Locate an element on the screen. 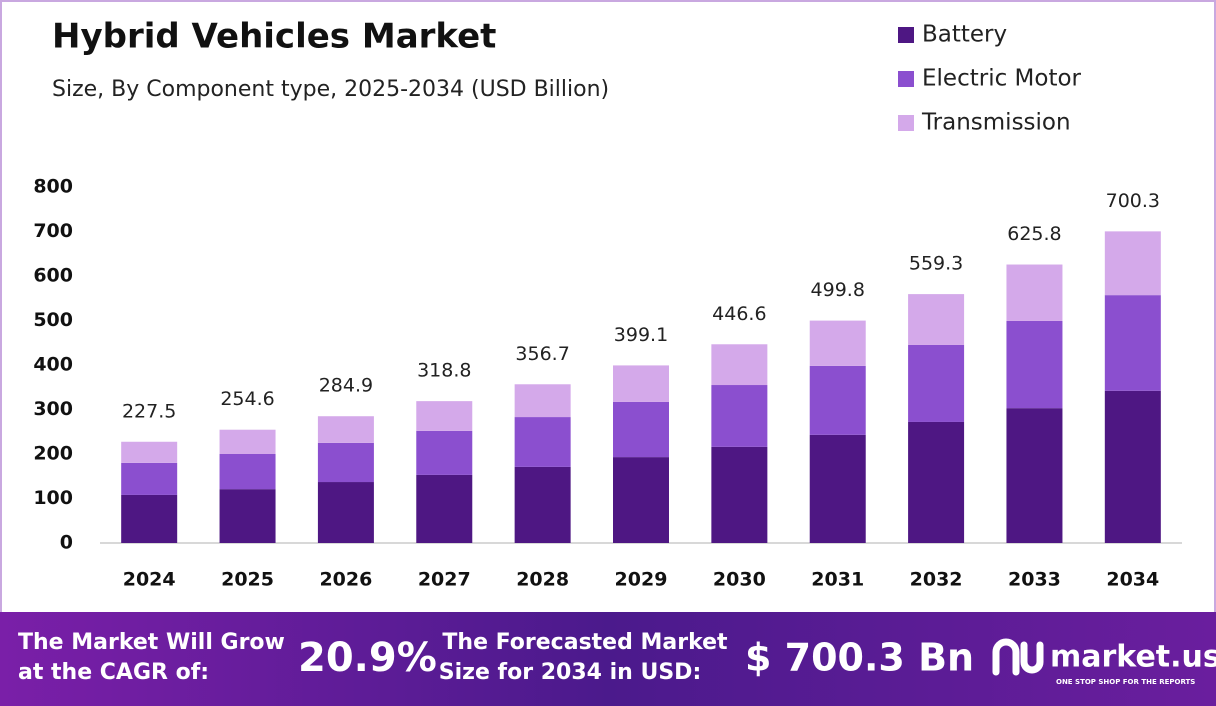  y-tick-label: 800 is located at coordinates (53, 187).